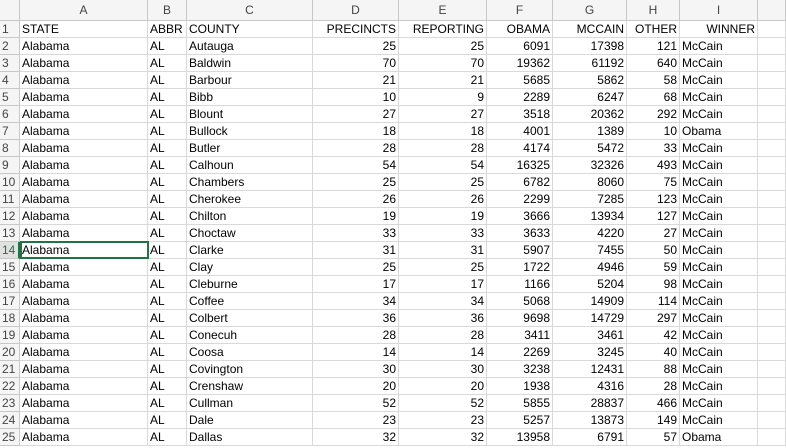 The image size is (786, 448). Describe the element at coordinates (10, 29) in the screenshot. I see `row-header: 1` at that location.